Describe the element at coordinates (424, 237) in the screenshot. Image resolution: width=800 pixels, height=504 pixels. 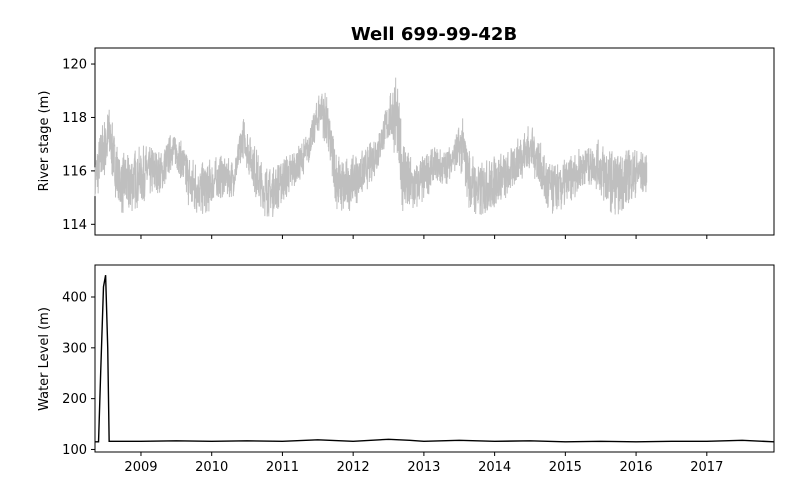
I see `river-stage-x-ticks` at that location.